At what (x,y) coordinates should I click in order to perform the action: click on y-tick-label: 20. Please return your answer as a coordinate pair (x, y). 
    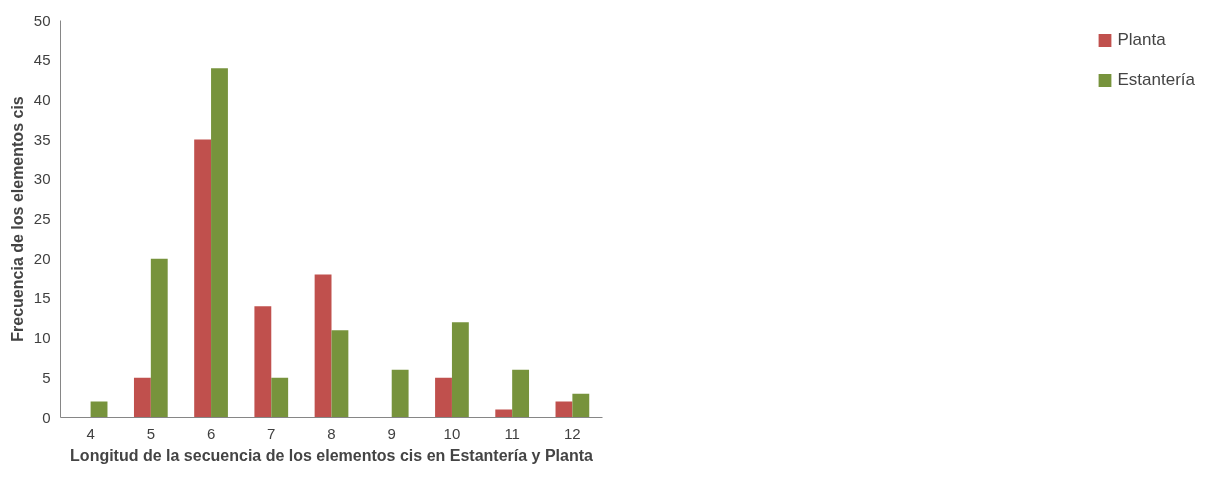
    Looking at the image, I should click on (42, 258).